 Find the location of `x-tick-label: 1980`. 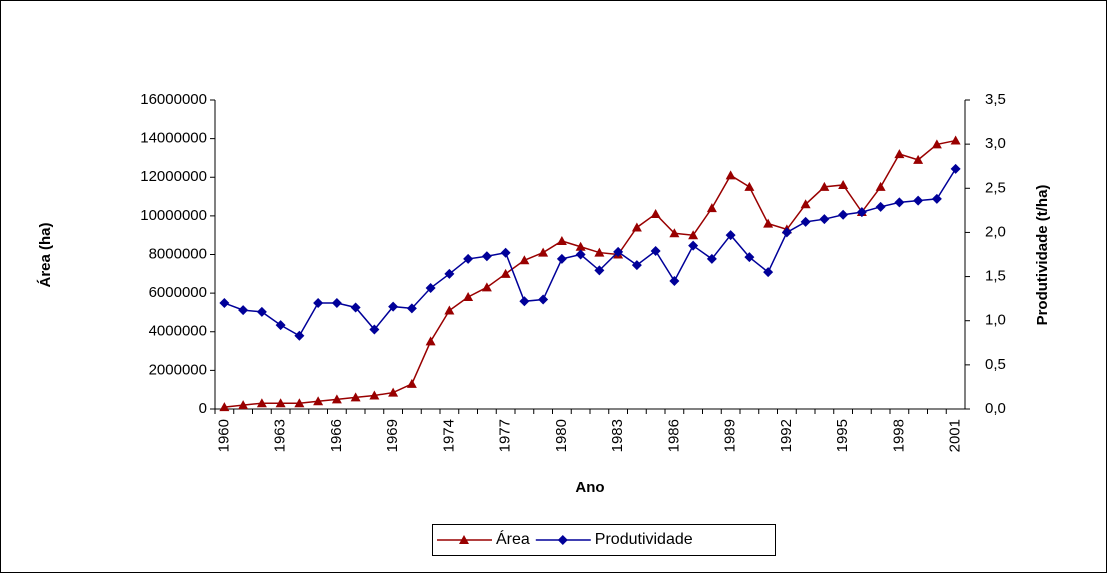

x-tick-label: 1980 is located at coordinates (561, 435).